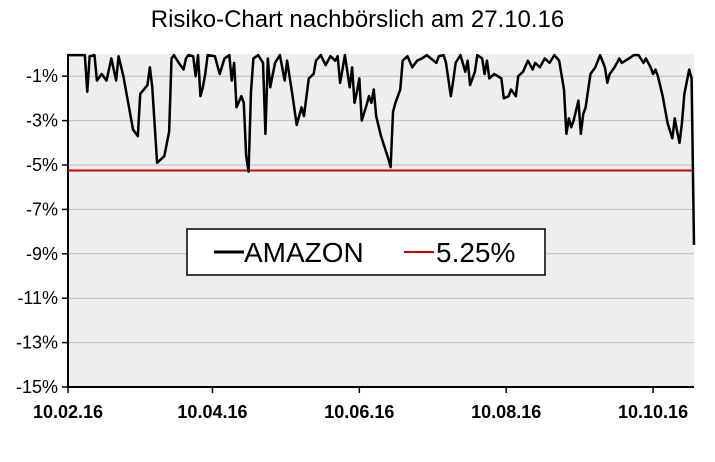  I want to click on x-tick-label: 10.10.16, so click(653, 412).